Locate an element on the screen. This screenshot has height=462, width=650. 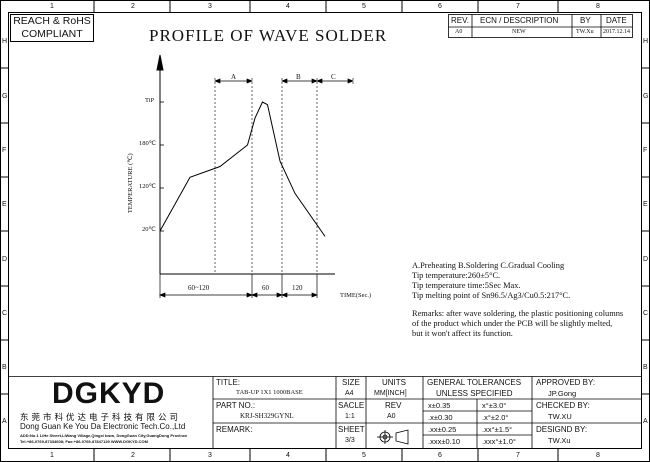
units-label: UNITS is located at coordinates (394, 382).